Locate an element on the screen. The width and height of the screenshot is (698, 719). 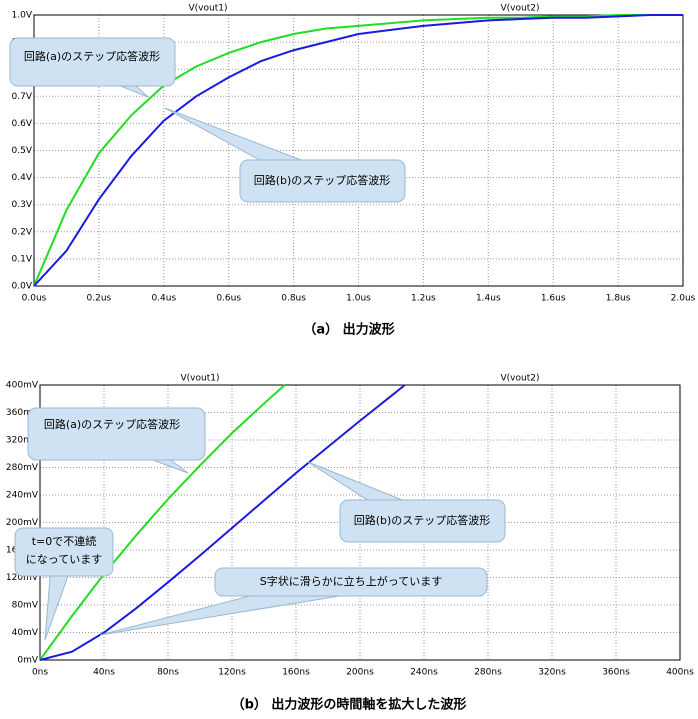
x-tick-label: 0.4us is located at coordinates (163, 299).